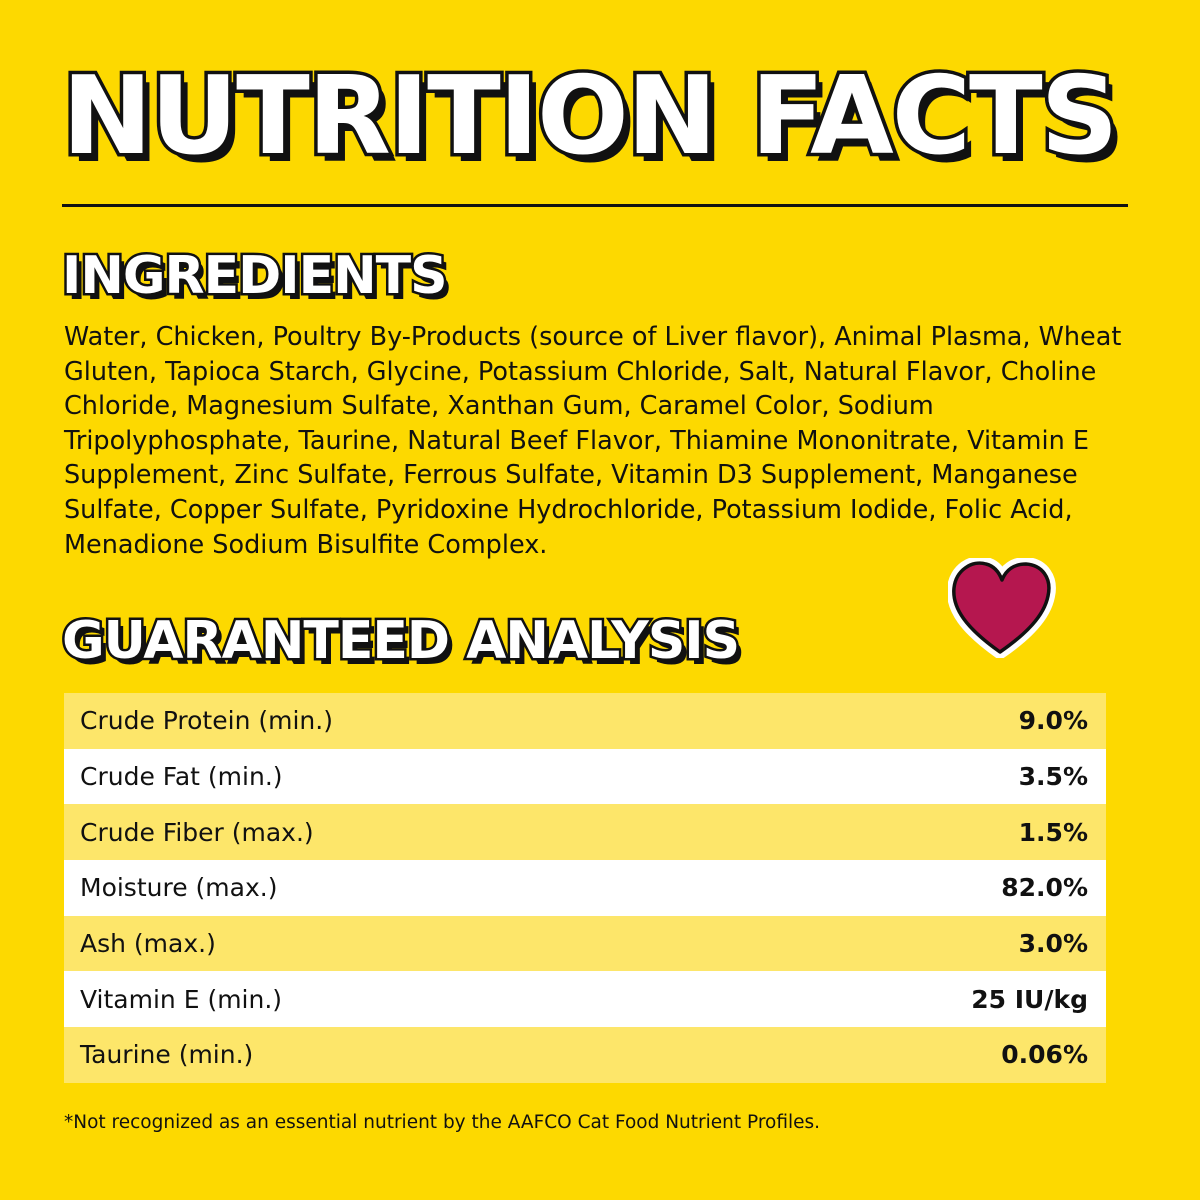  Describe the element at coordinates (589, 117) in the screenshot. I see `page-title: NUTRITION FACTS` at that location.